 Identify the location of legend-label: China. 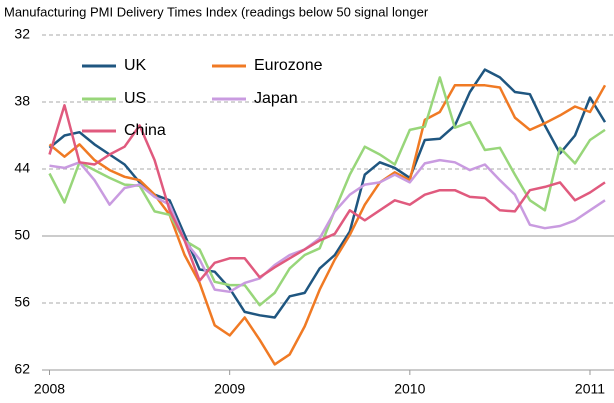
(145, 130).